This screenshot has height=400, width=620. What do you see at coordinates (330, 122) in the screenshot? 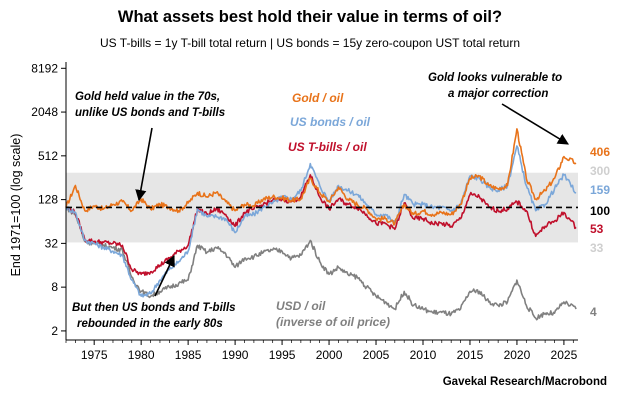
I see `label-us-bonds-oil: US bonds / oil` at bounding box center [330, 122].